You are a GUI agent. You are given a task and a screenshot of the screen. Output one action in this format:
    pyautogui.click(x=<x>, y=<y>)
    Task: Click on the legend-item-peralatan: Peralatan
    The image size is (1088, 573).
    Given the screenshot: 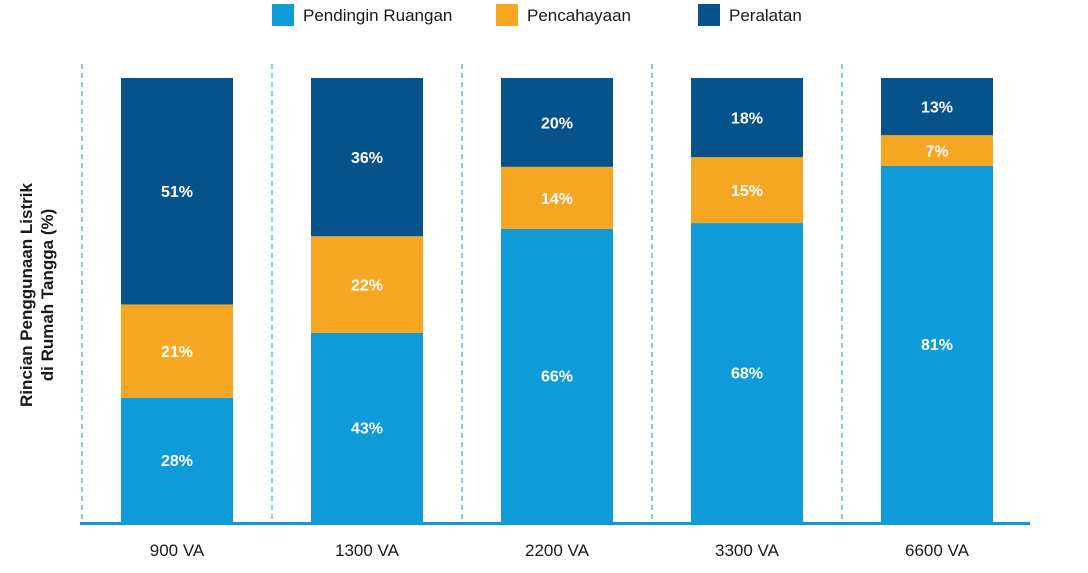 What is the action you would take?
    pyautogui.click(x=750, y=15)
    